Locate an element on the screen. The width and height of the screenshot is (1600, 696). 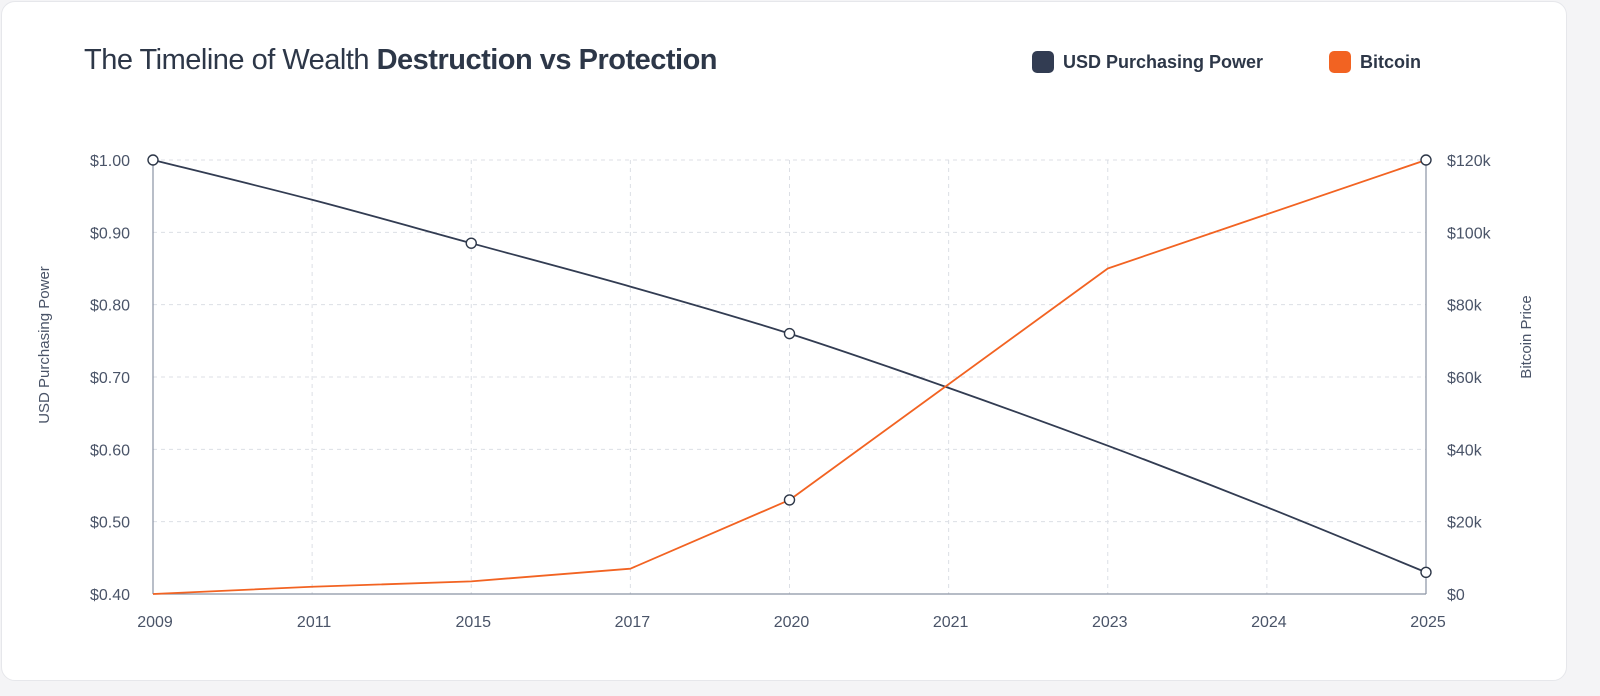
x-tick-label: 2015 is located at coordinates (473, 622).